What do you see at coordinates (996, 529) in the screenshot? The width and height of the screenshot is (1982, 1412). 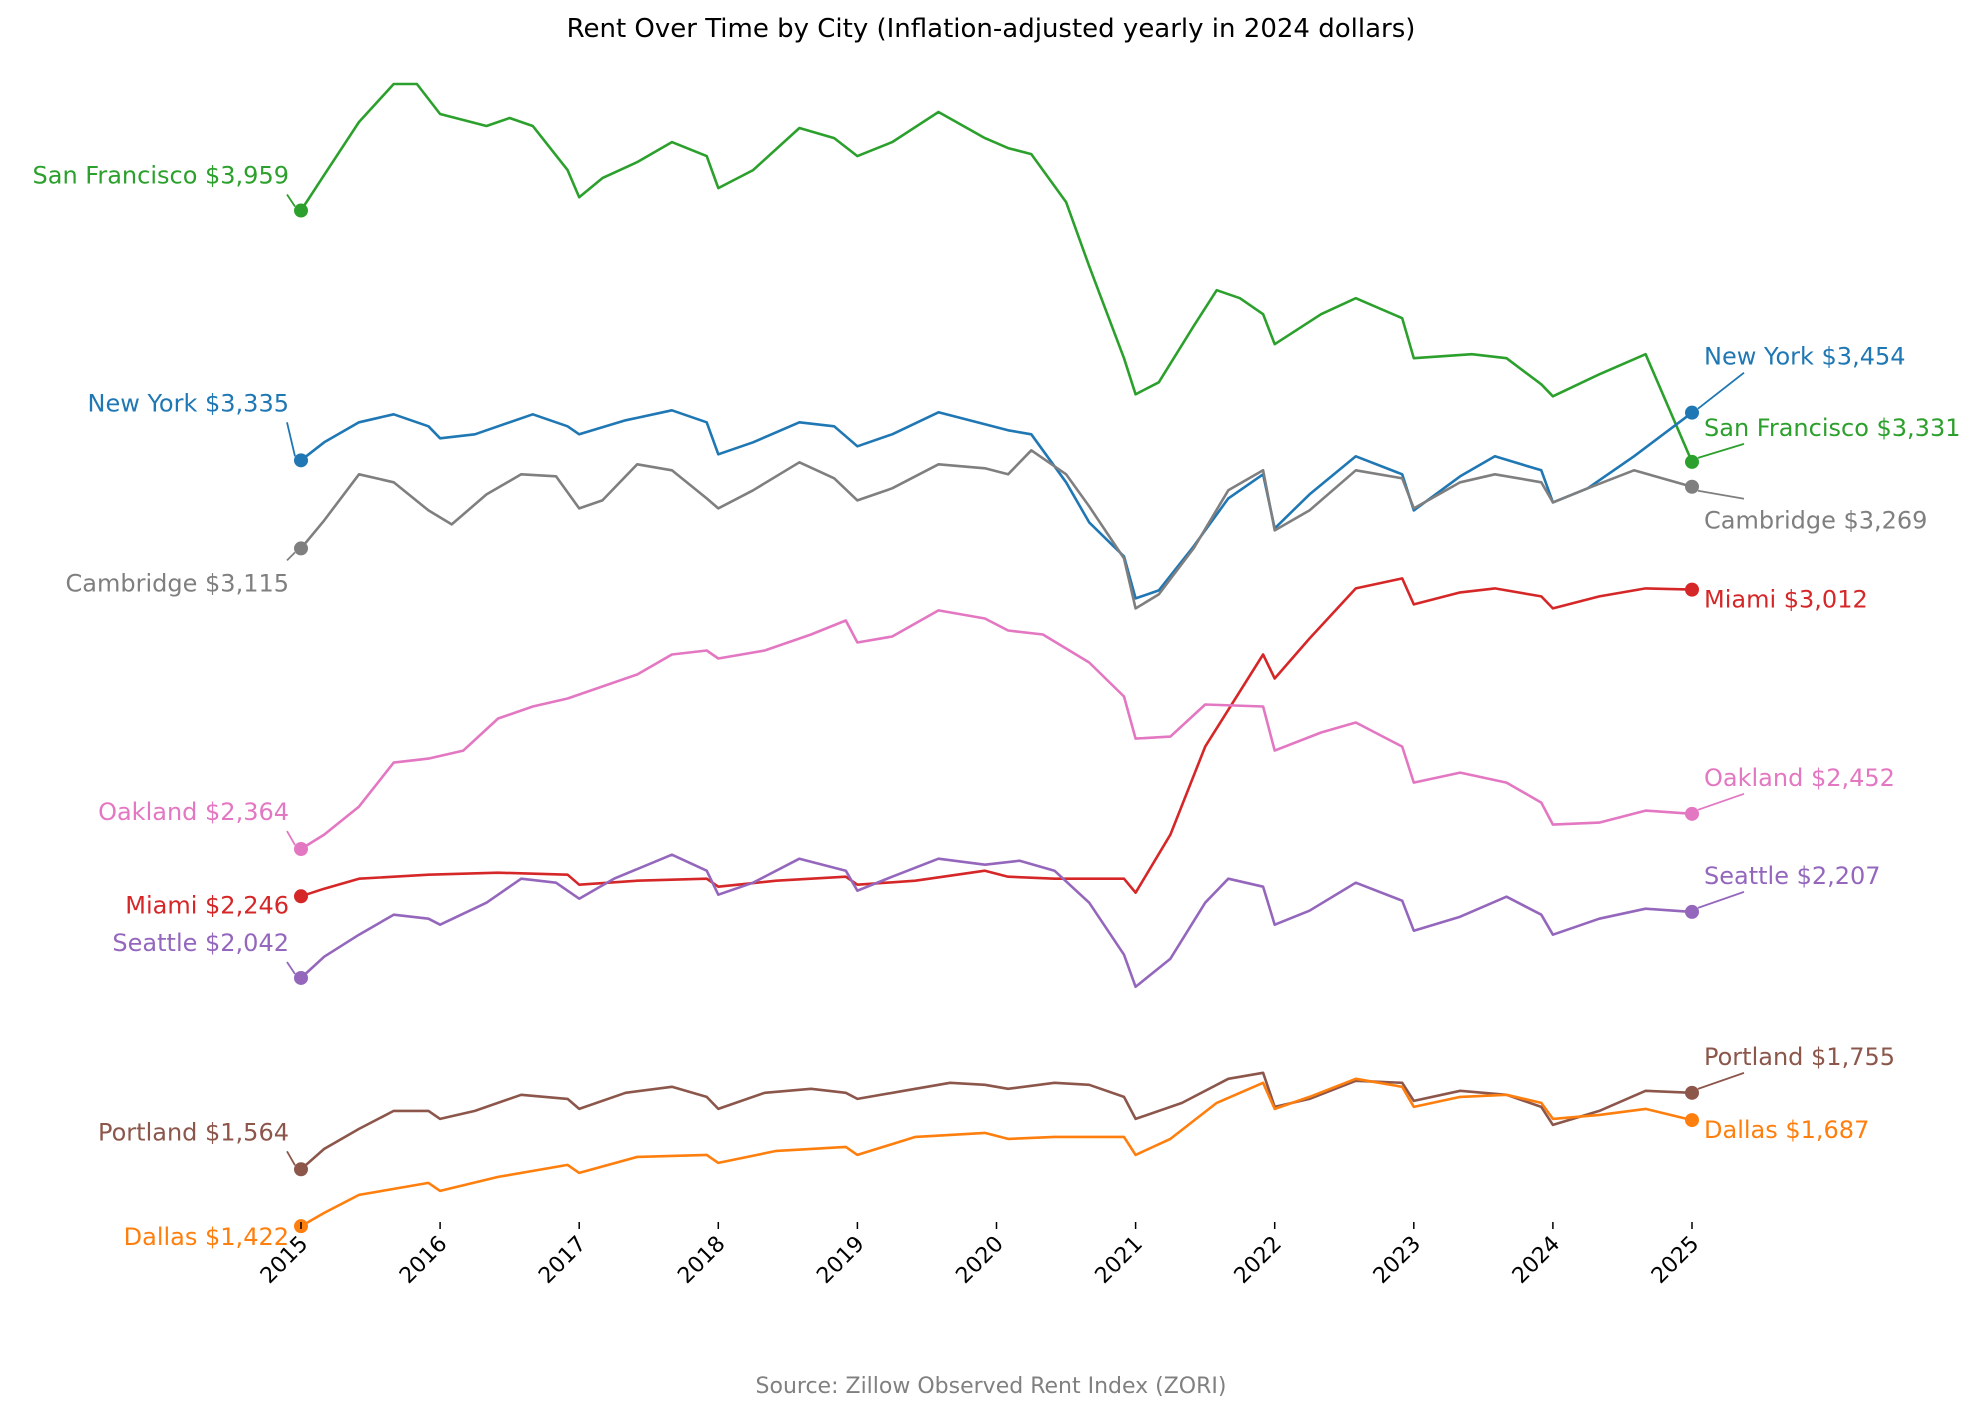 I see `series-line-cambridge` at bounding box center [996, 529].